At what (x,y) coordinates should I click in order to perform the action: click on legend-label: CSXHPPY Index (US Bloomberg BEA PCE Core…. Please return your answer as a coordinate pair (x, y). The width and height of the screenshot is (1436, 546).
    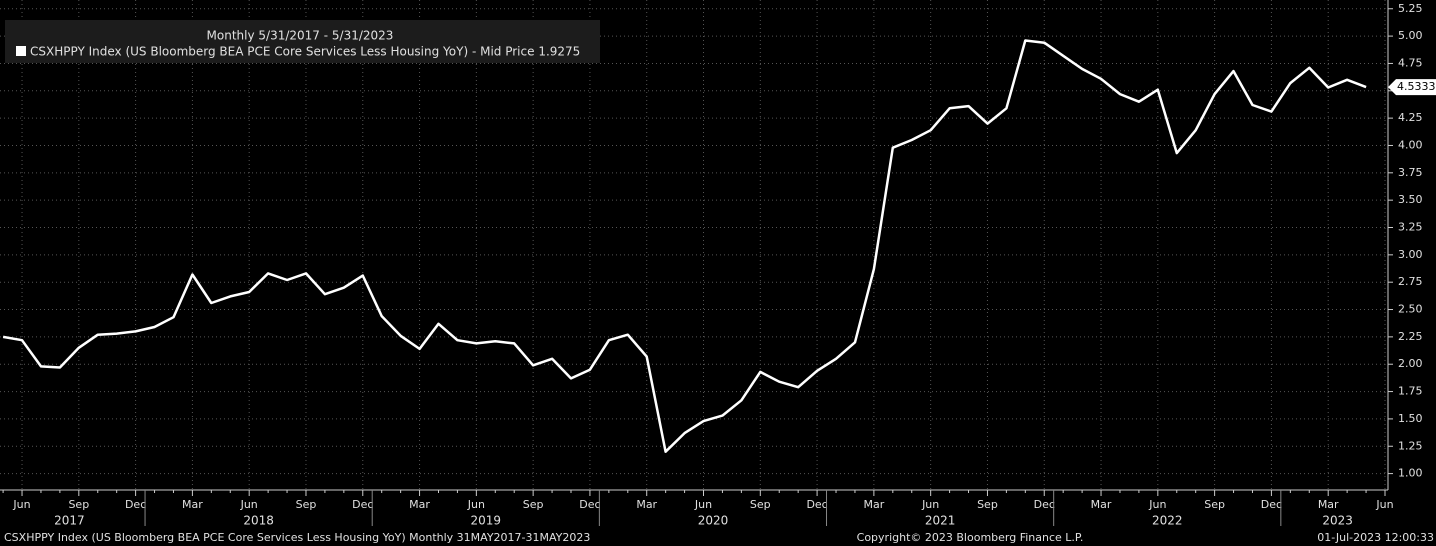
    Looking at the image, I should click on (305, 52).